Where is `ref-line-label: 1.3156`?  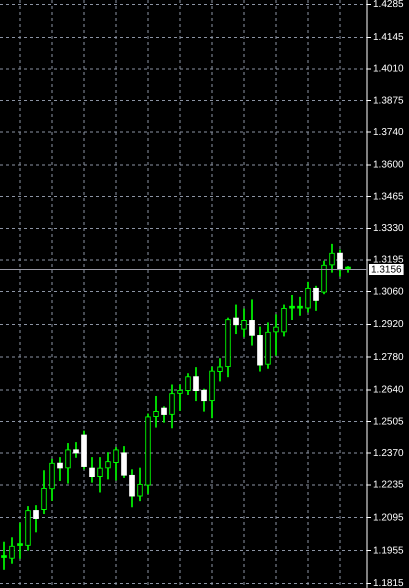 ref-line-label: 1.3156 is located at coordinates (386, 270).